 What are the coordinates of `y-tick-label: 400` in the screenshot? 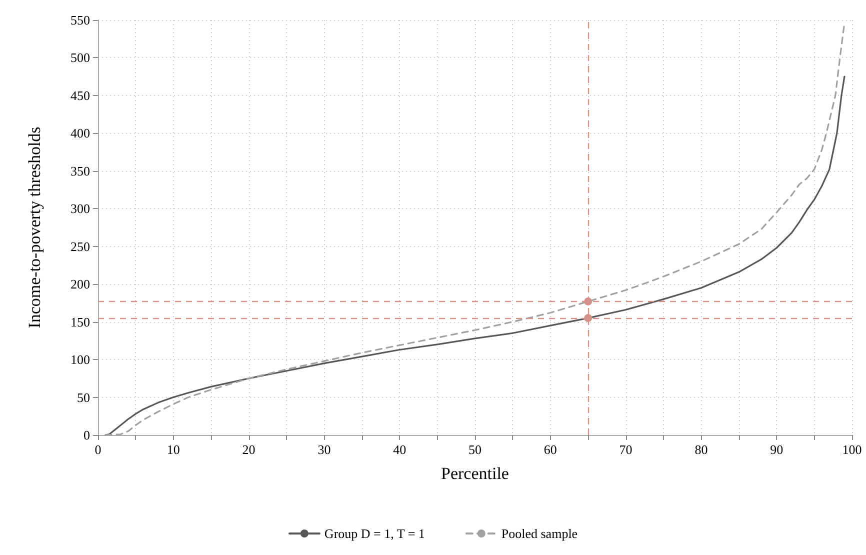 It's located at (80, 133).